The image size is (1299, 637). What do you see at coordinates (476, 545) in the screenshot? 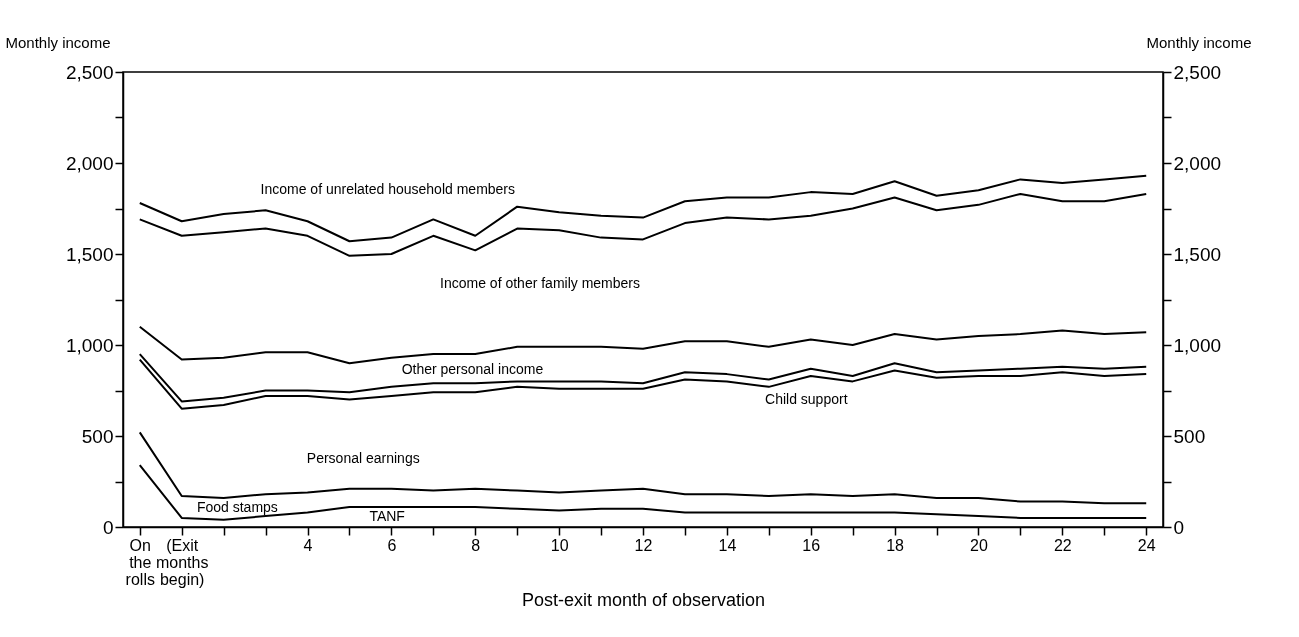
I see `x-tick-label: 8` at bounding box center [476, 545].